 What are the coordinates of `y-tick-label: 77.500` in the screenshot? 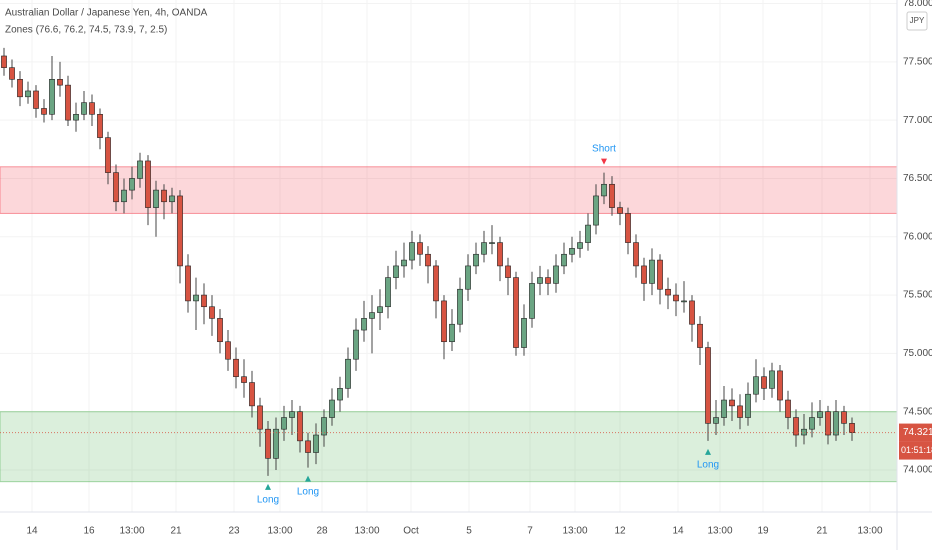 It's located at (917, 61).